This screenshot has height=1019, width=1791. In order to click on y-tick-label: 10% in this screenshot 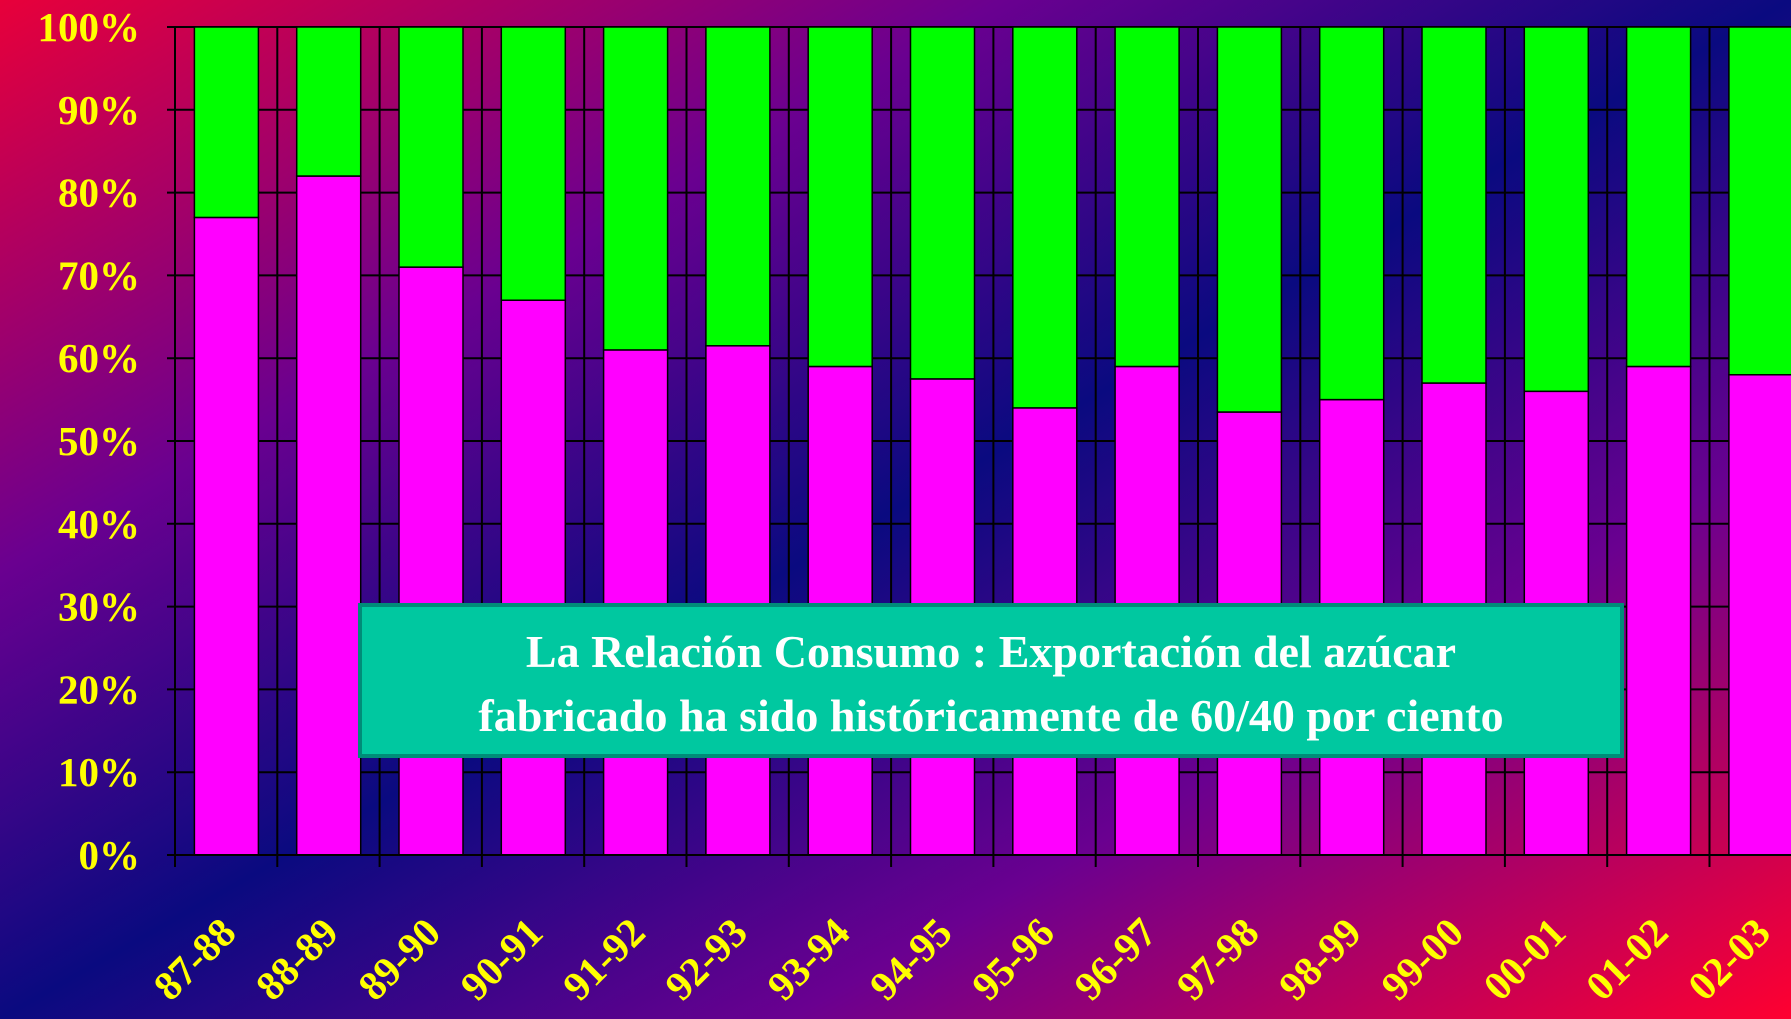, I will do `click(99, 772)`.